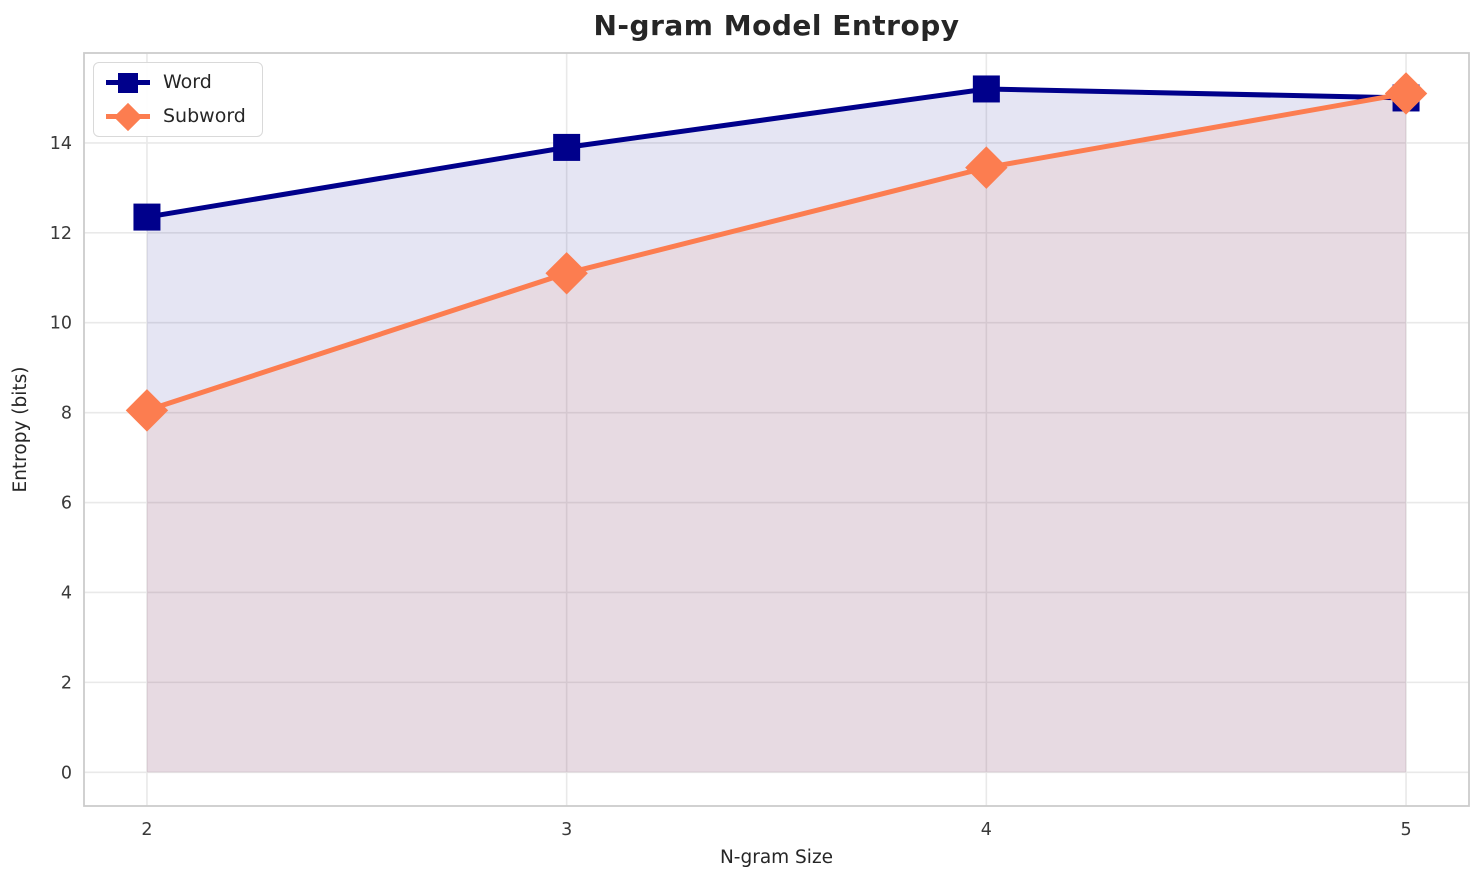 The width and height of the screenshot is (1484, 885). What do you see at coordinates (776, 153) in the screenshot?
I see `series-line` at bounding box center [776, 153].